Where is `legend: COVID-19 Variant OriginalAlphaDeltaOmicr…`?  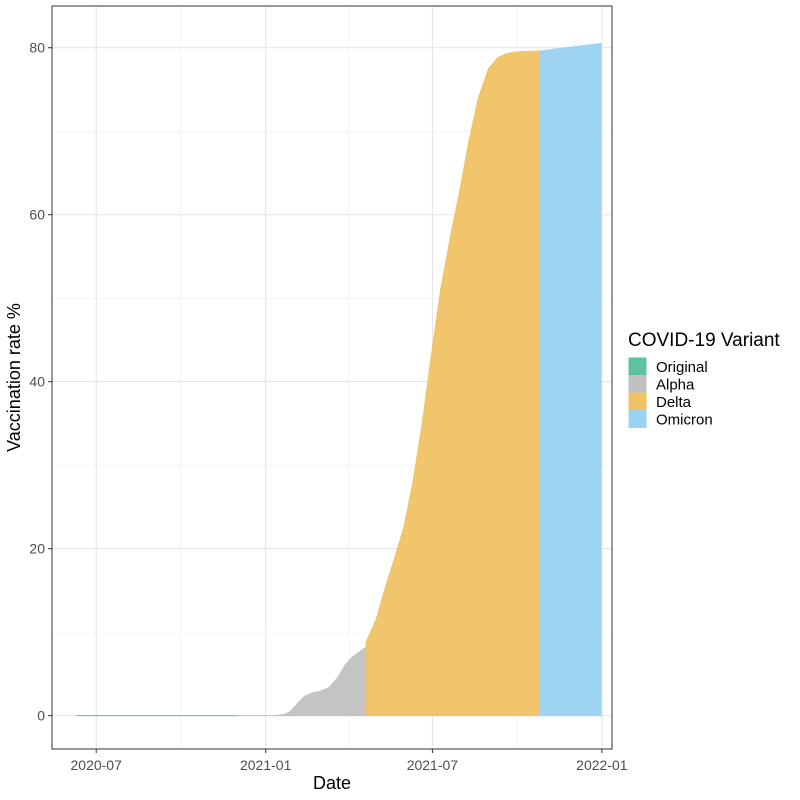
legend: COVID-19 Variant OriginalAlphaDeltaOmicr… is located at coordinates (704, 379).